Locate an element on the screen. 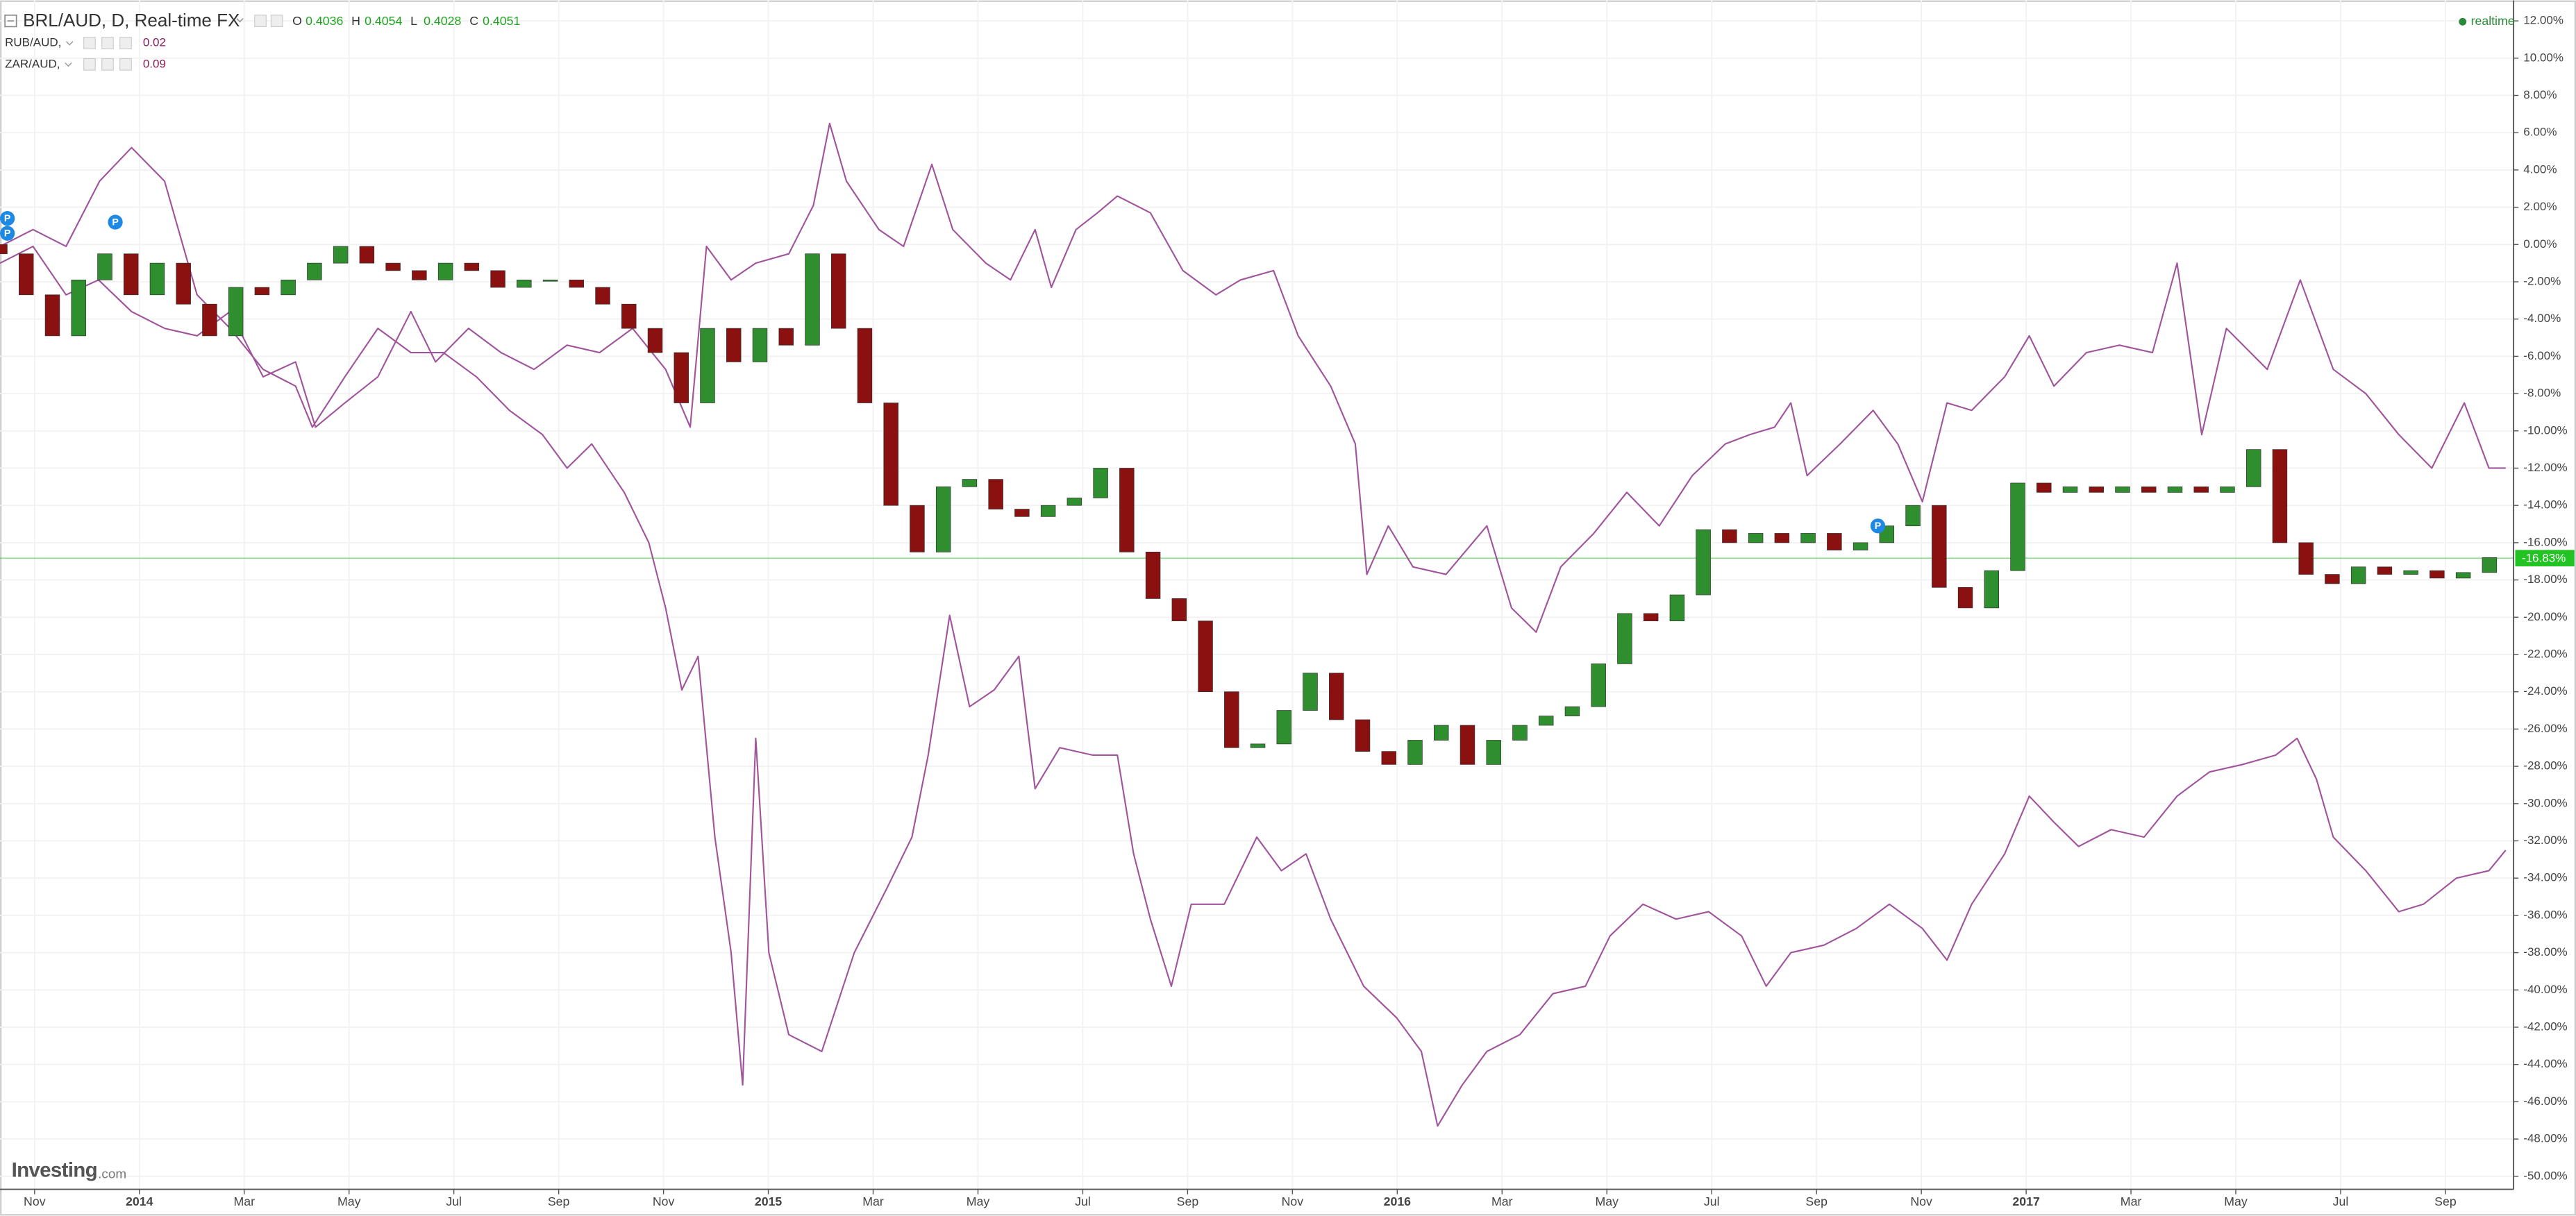 The width and height of the screenshot is (2576, 1216). y-tick-label: -50.00% is located at coordinates (2545, 1175).